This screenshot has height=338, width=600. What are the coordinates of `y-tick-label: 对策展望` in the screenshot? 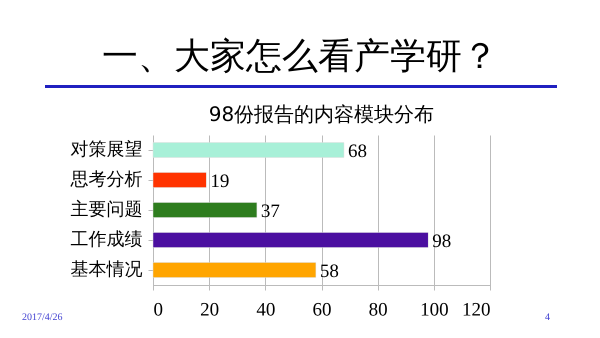 It's located at (106, 149).